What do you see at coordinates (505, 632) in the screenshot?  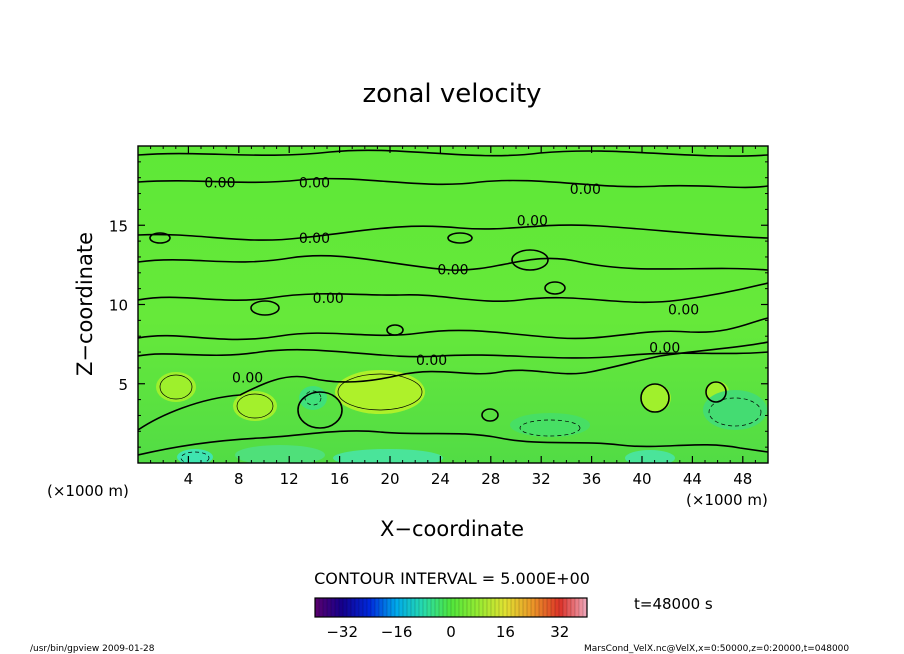 I see `colorbar-tick-label: 16` at bounding box center [505, 632].